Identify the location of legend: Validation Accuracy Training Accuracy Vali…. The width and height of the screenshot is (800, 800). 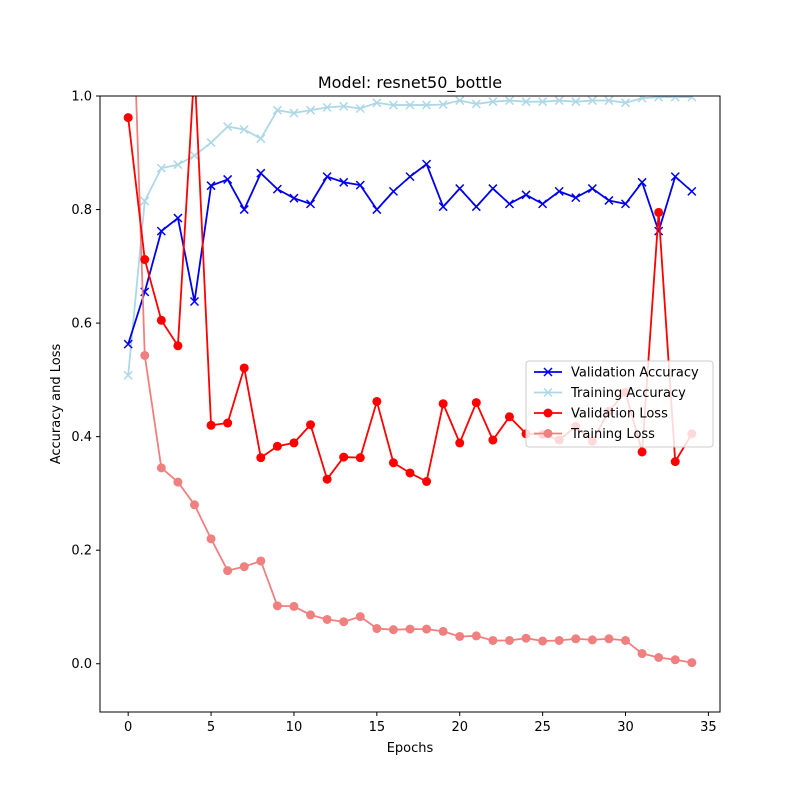
(619, 404).